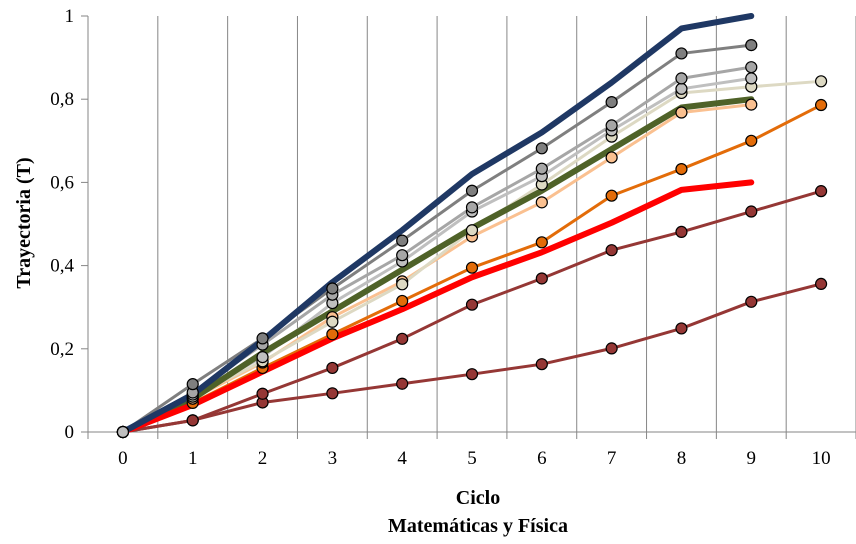 Image resolution: width=856 pixels, height=544 pixels. Describe the element at coordinates (123, 458) in the screenshot. I see `x-tick-label: 0` at that location.